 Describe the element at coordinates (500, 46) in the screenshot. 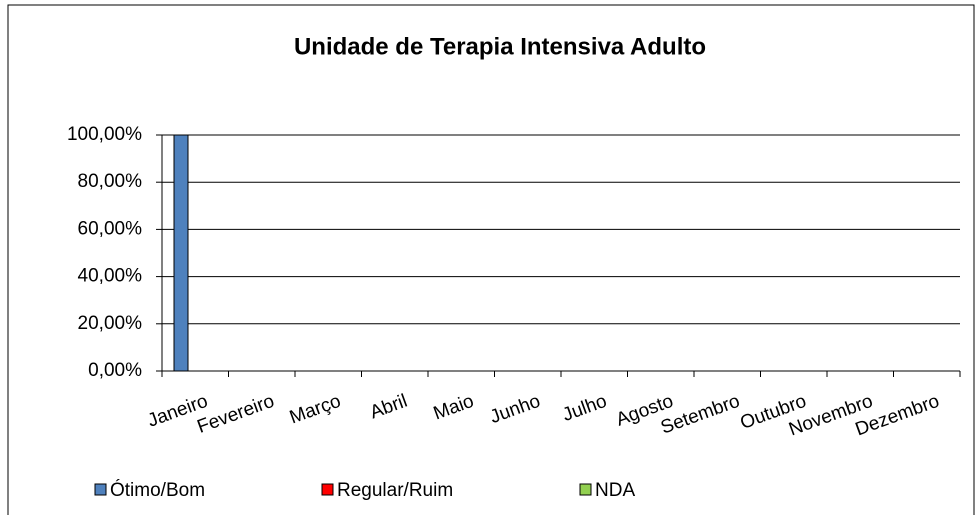

I see `chart-title: Unidade de Terapia Intensiva Adulto` at that location.